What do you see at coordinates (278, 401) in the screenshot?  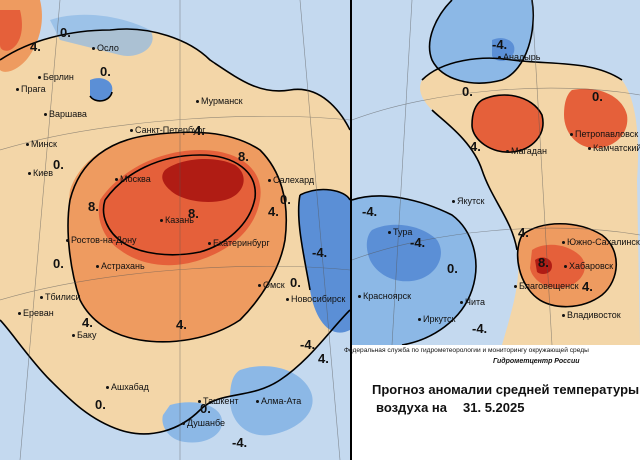 I see `city-label: Алма-Ата` at bounding box center [278, 401].